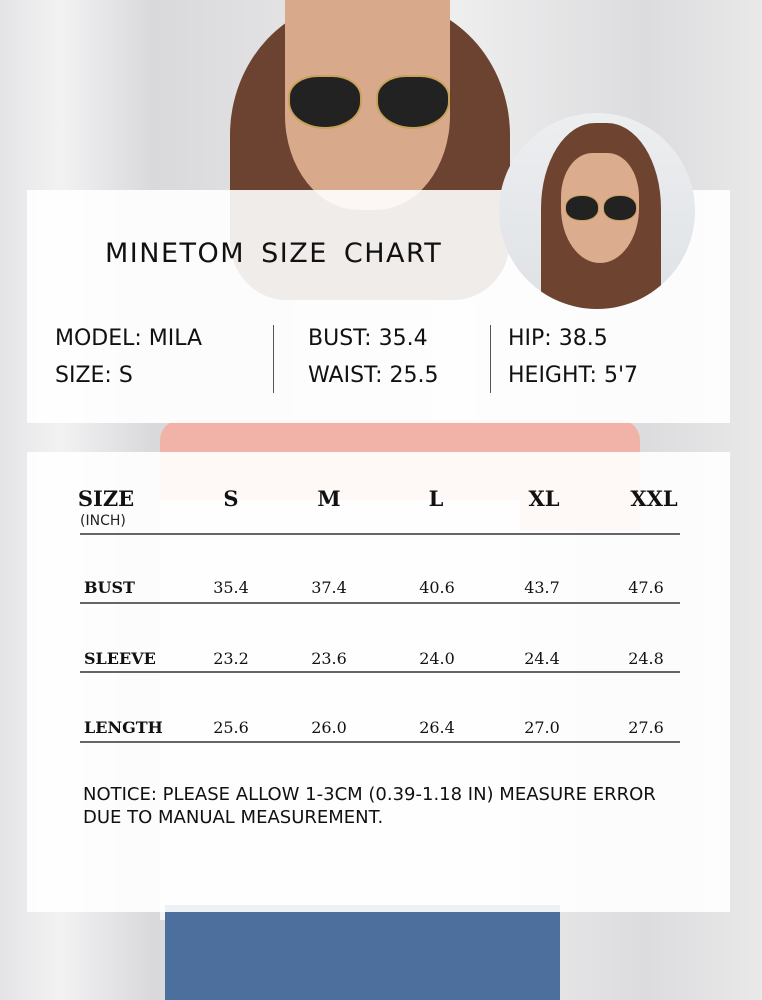 The width and height of the screenshot is (762, 1000). What do you see at coordinates (94, 375) in the screenshot?
I see `model-size: SIZE: S` at bounding box center [94, 375].